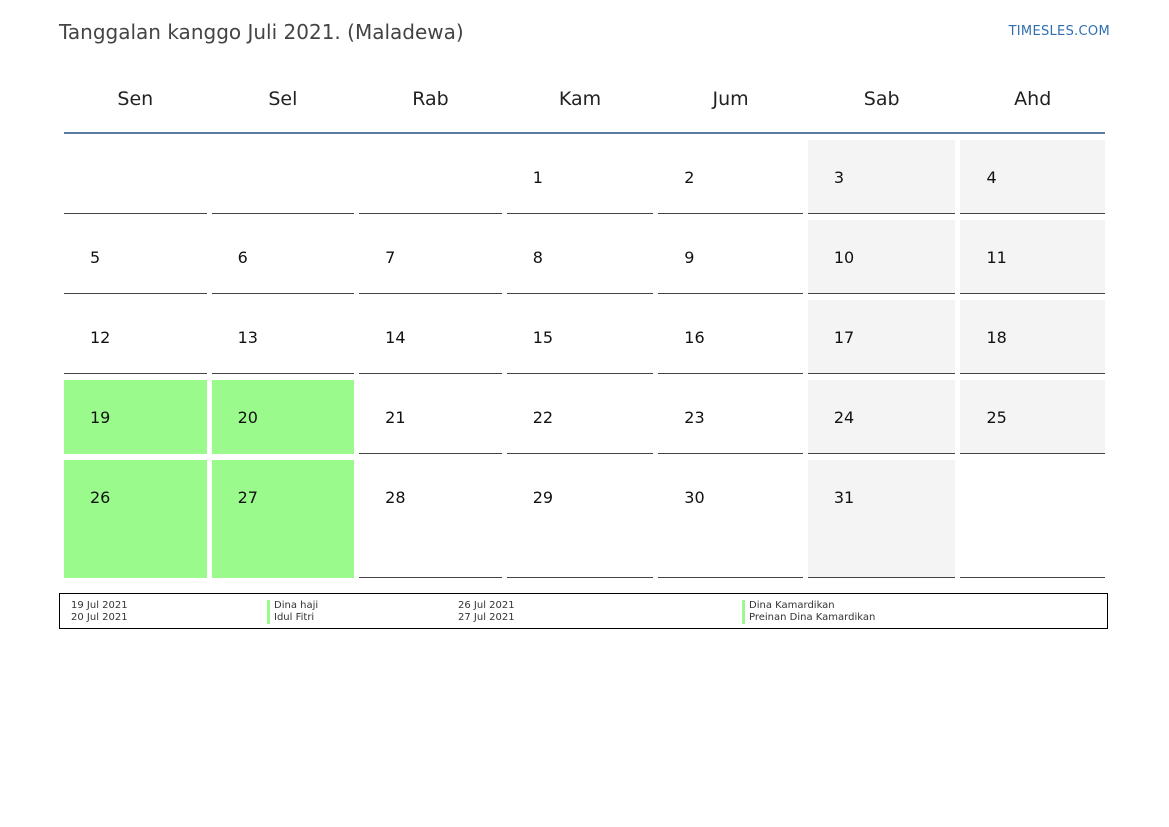 This screenshot has height=827, width=1169. Describe the element at coordinates (881, 519) in the screenshot. I see `day-cell: 31` at that location.